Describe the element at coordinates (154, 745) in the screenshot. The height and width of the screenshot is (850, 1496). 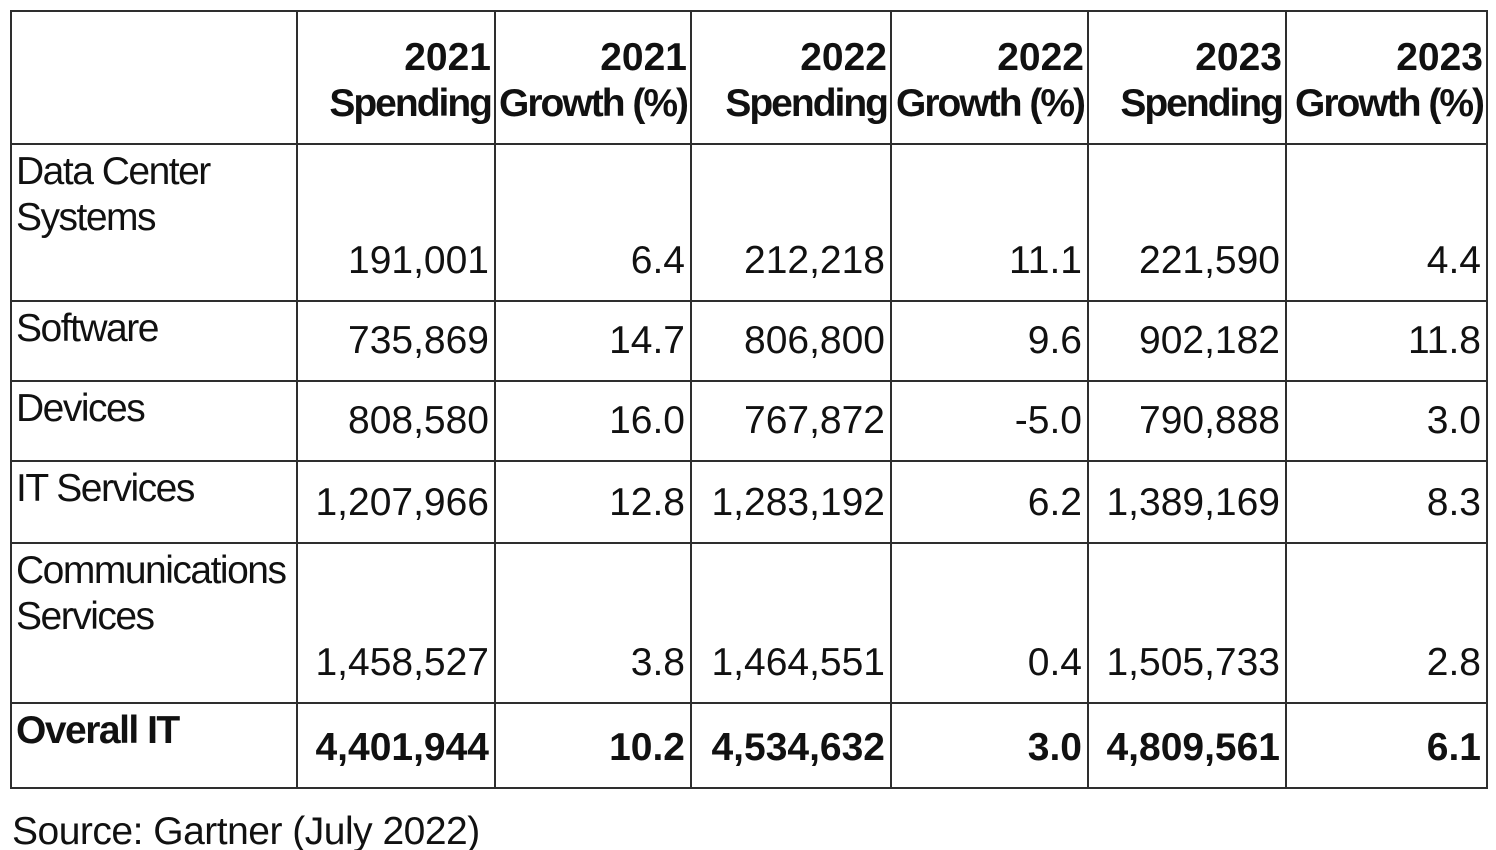
I see `row-label: Overall IT` at that location.